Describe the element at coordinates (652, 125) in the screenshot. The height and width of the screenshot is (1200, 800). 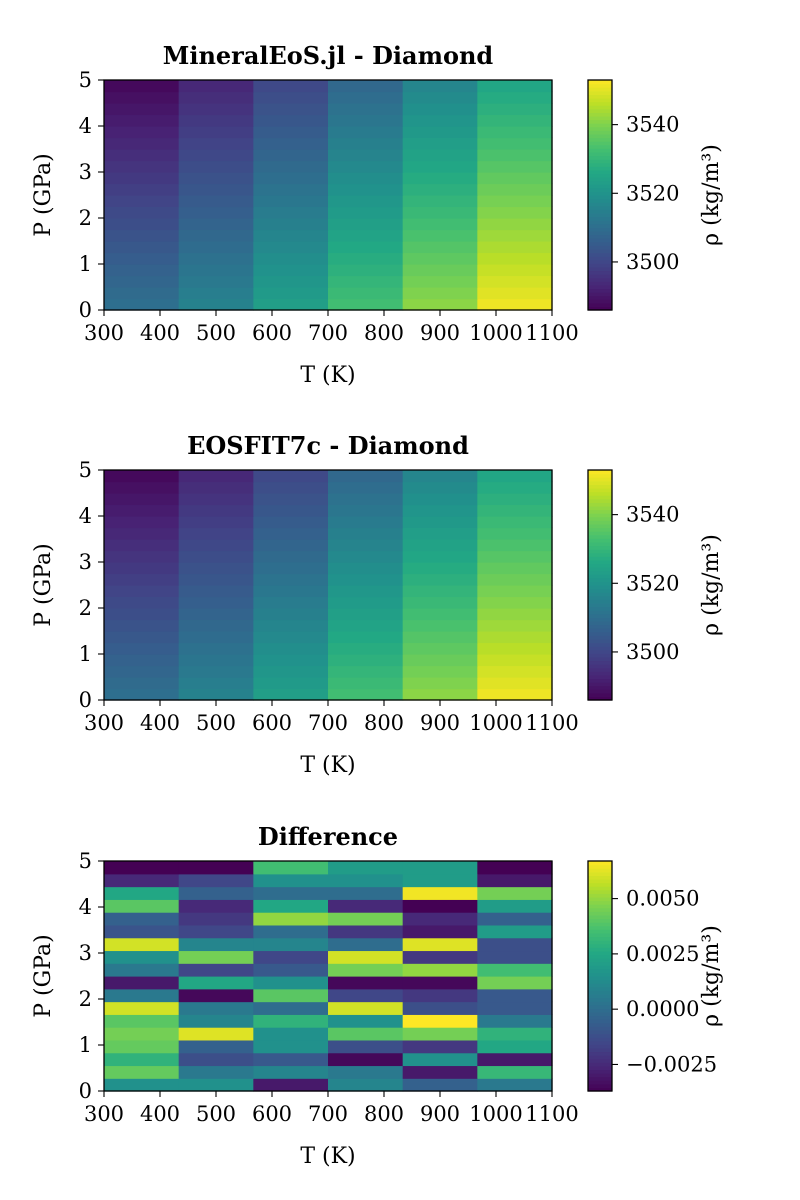
I see `colorbar-tick-label: 3540` at that location.